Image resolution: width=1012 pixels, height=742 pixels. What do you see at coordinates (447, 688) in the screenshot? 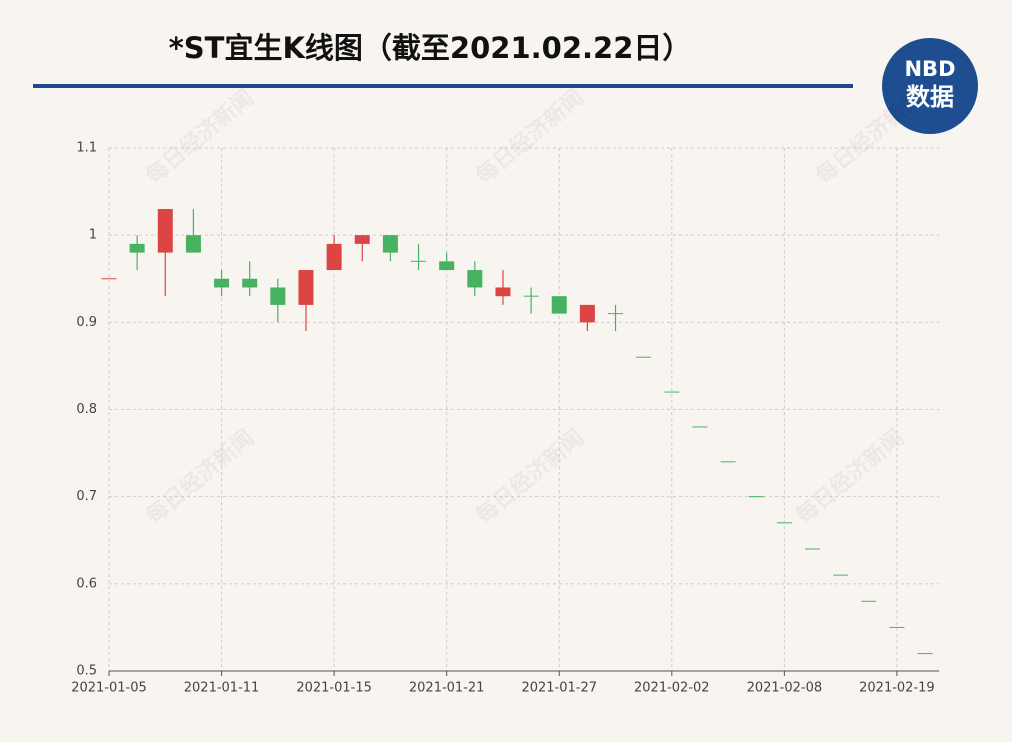
I see `x-tick-label: 2021-01-21` at bounding box center [447, 688].